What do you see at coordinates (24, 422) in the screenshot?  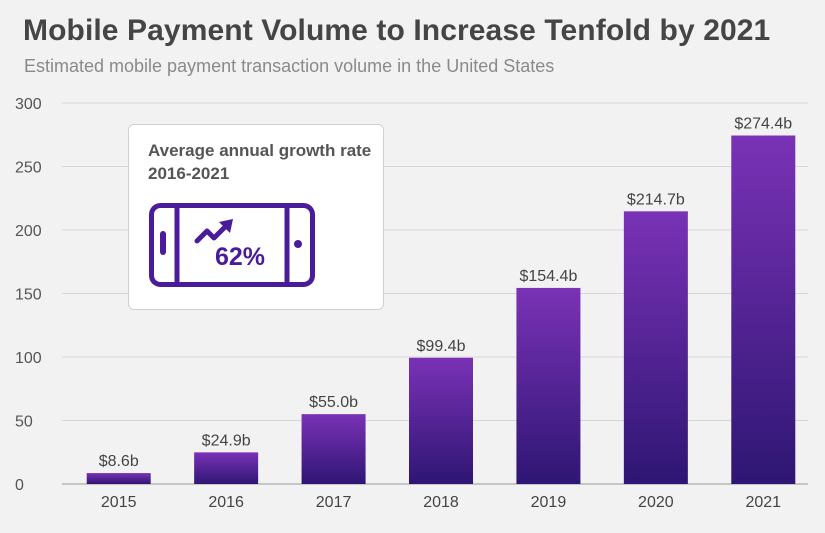 I see `y-tick-label: 50` at bounding box center [24, 422].